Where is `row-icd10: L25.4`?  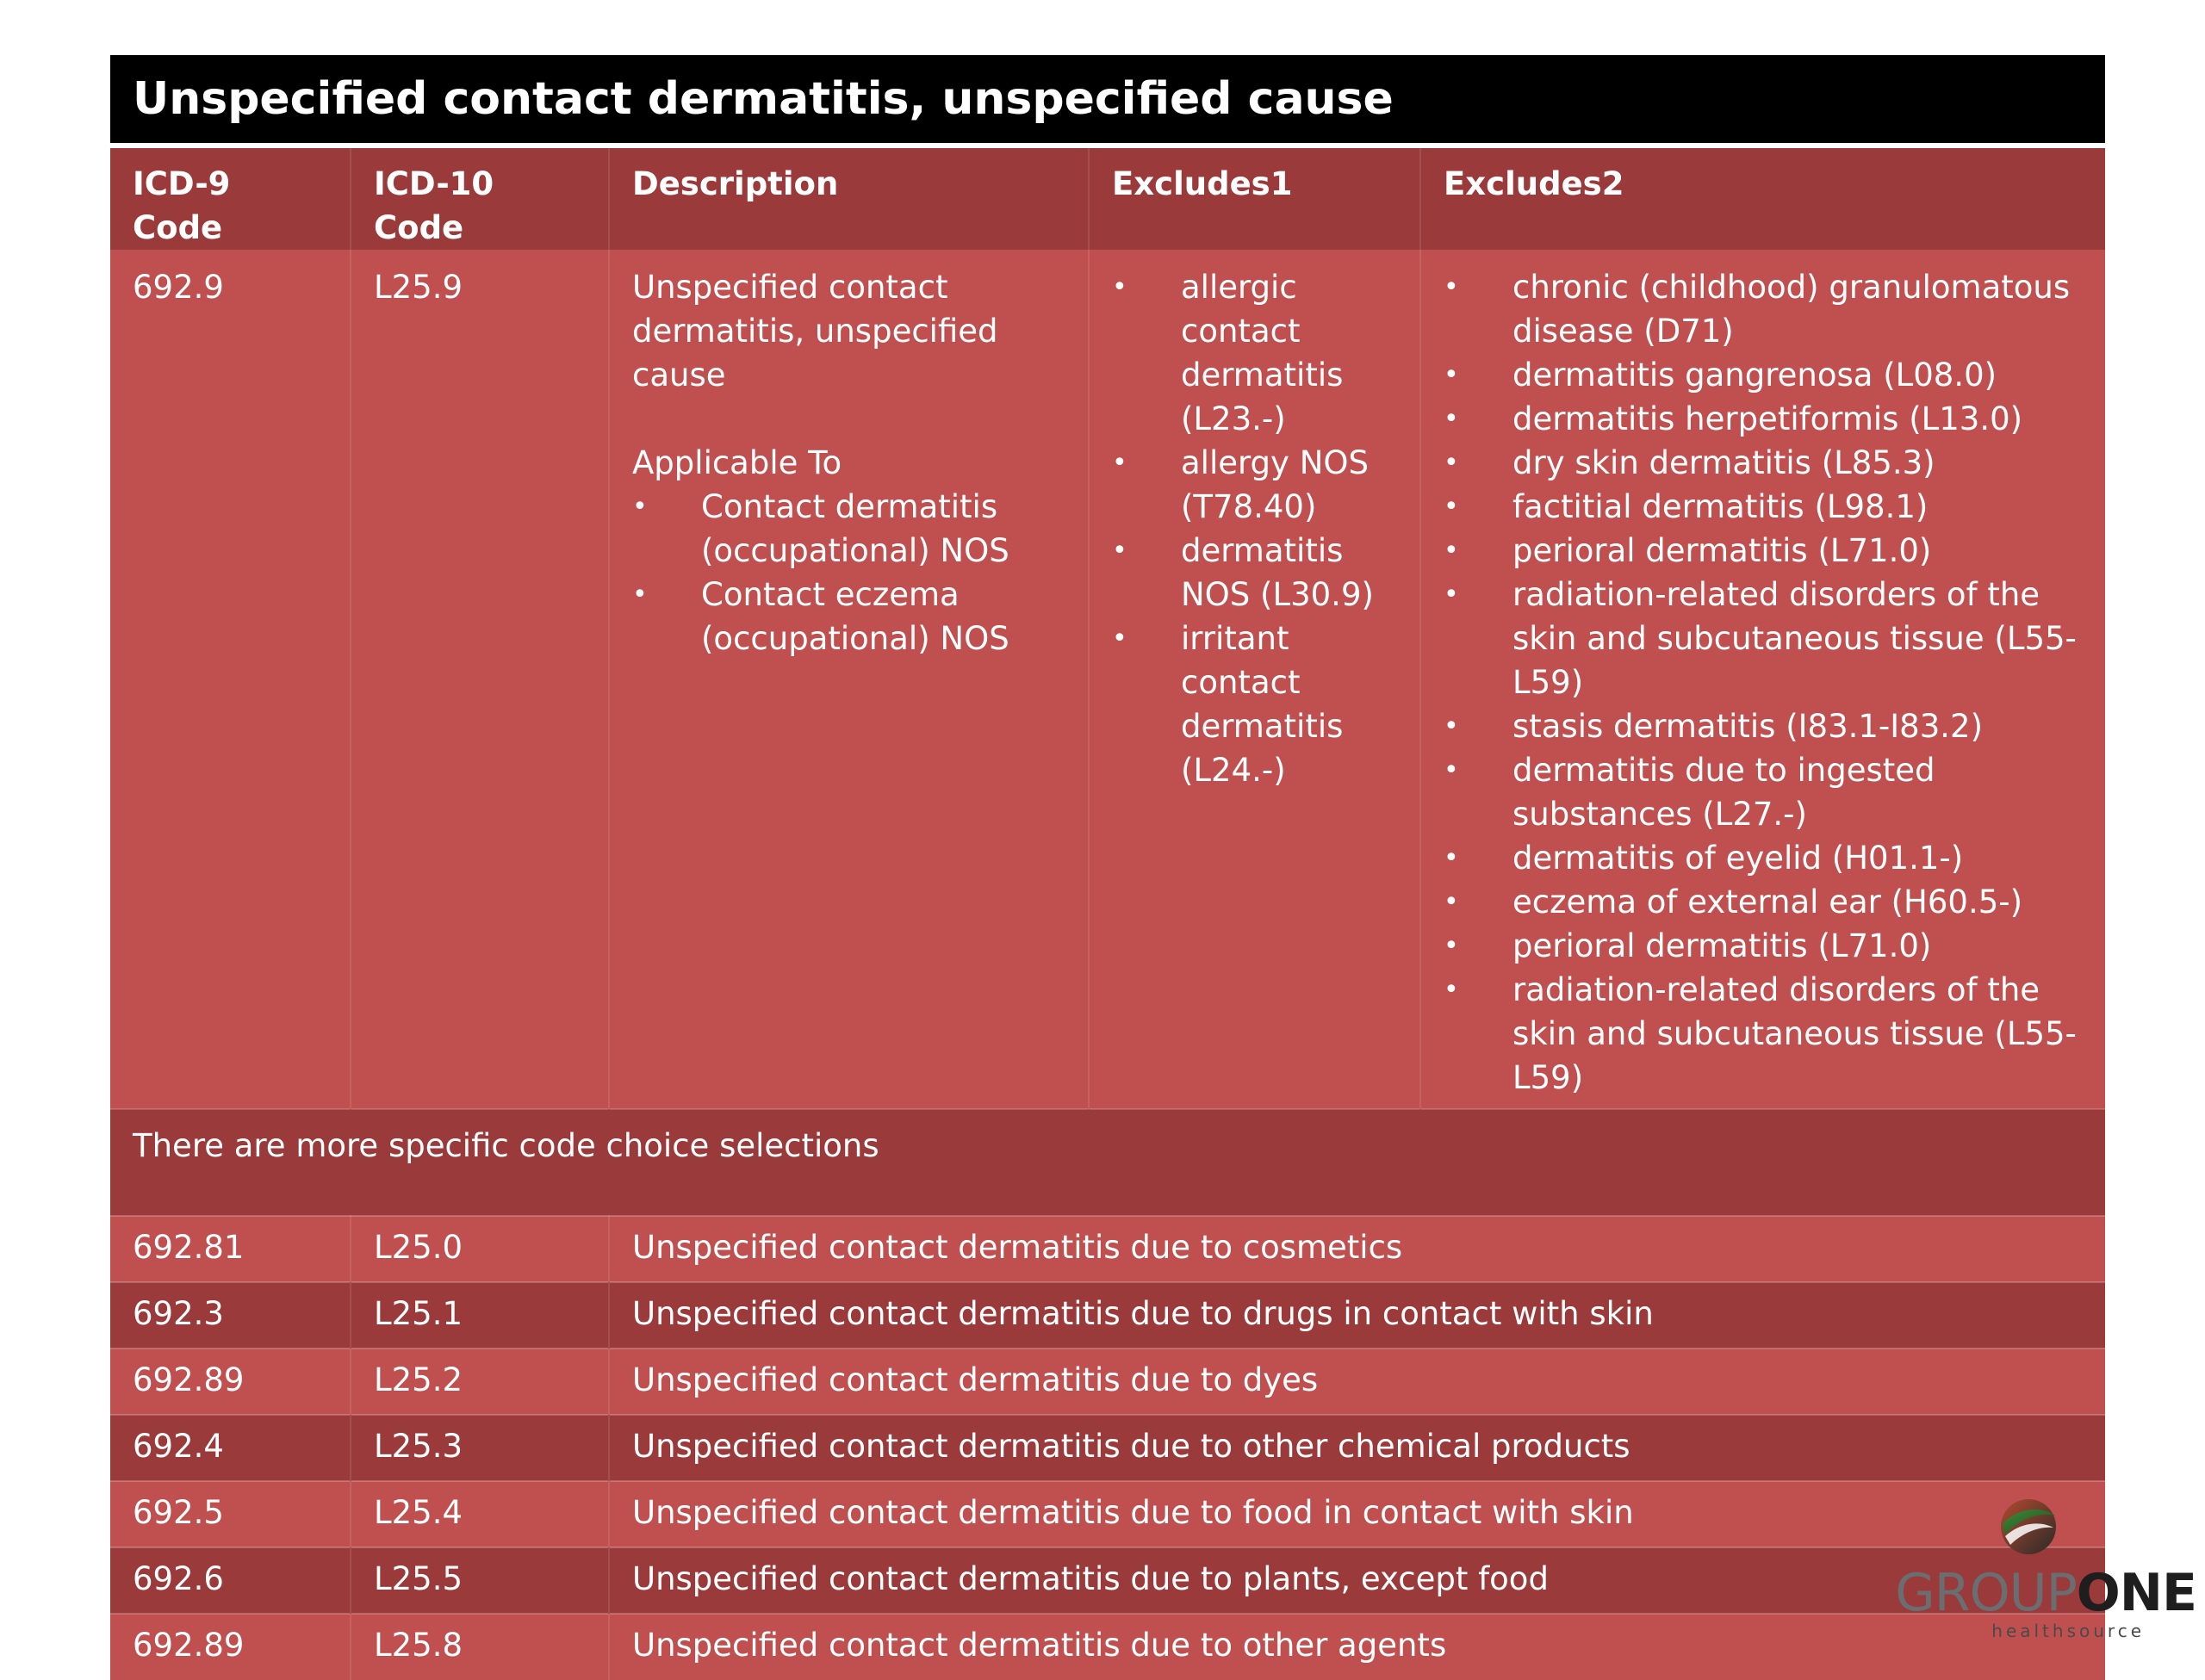 row-icd10: L25.4 is located at coordinates (480, 1514).